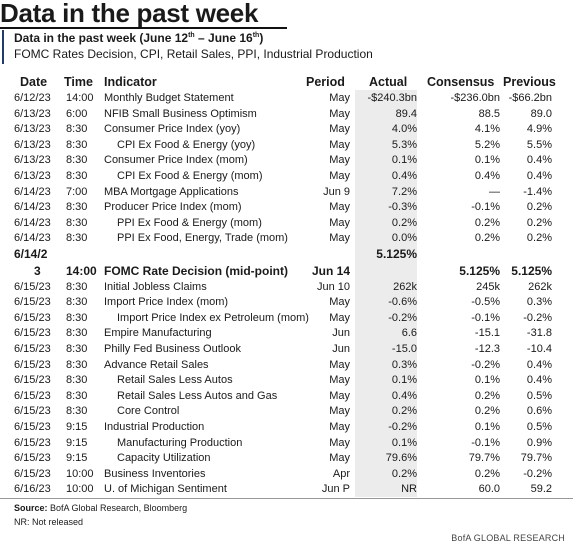 This screenshot has height=551, width=573. Describe the element at coordinates (485, 302) in the screenshot. I see `cell-consensus: -0.5%` at that location.